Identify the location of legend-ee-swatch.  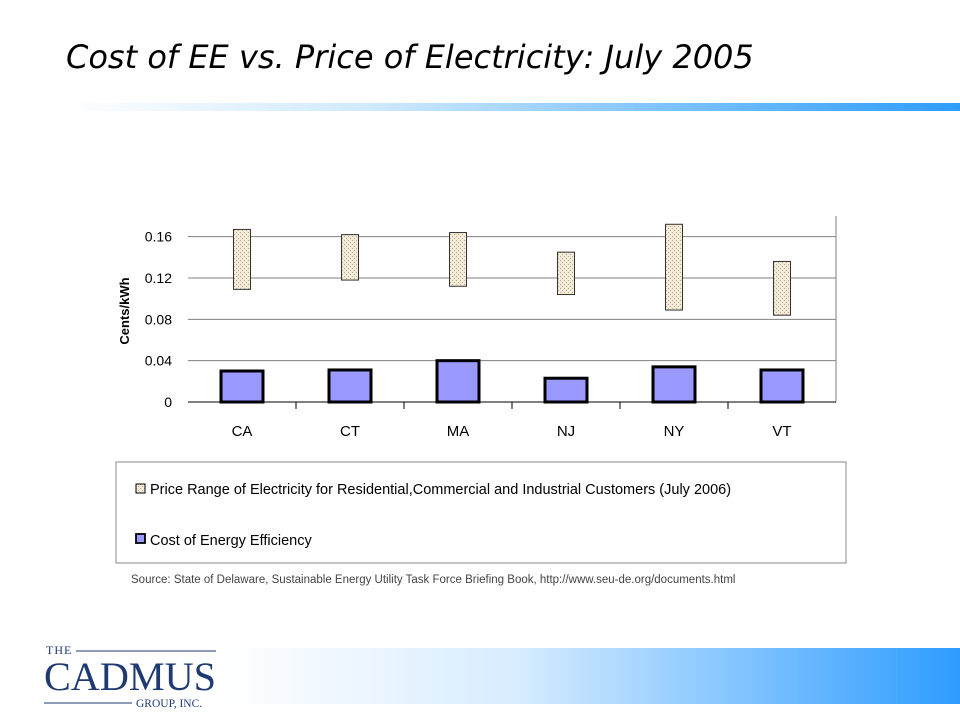
(140, 538).